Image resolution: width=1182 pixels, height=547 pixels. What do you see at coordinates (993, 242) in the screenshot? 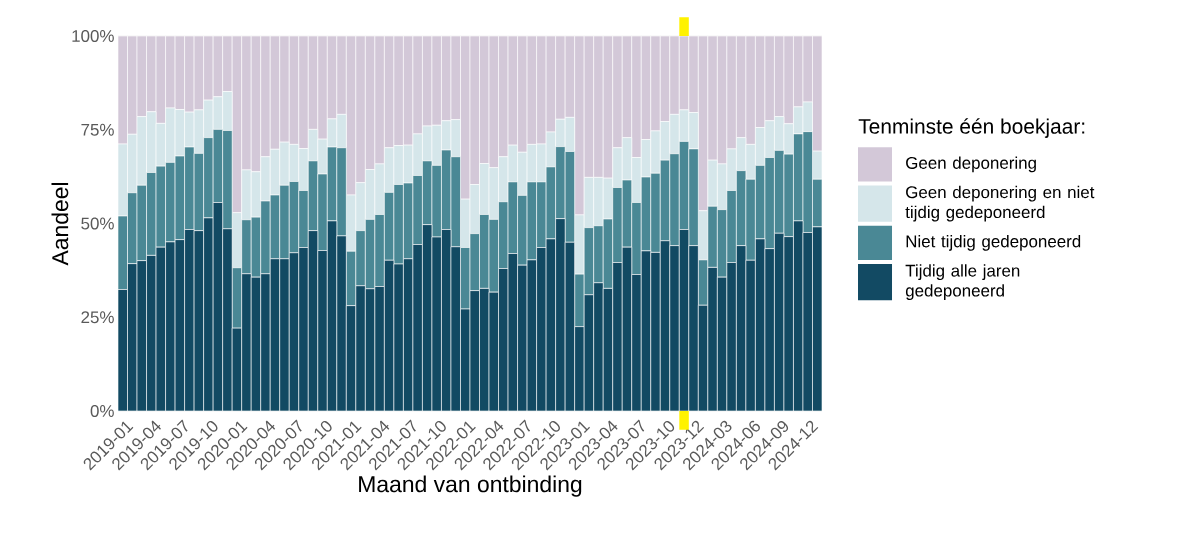
I see `legend-label: Niet tijdig gedeponeerd` at bounding box center [993, 242].